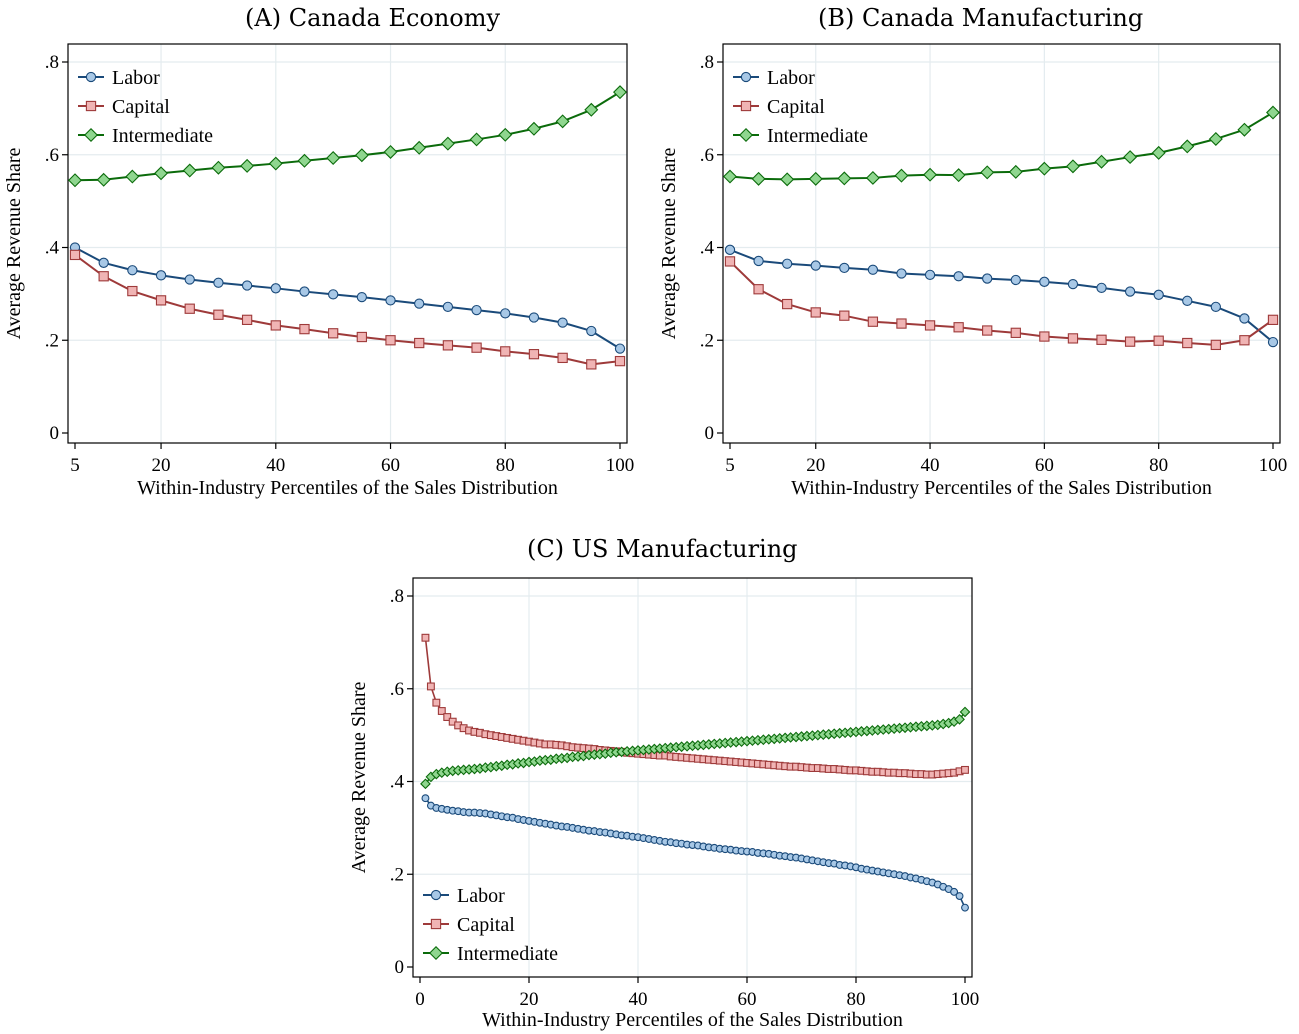  Describe the element at coordinates (684, 549) in the screenshot. I see `panel-c-title-text: US Manufacturing` at that location.